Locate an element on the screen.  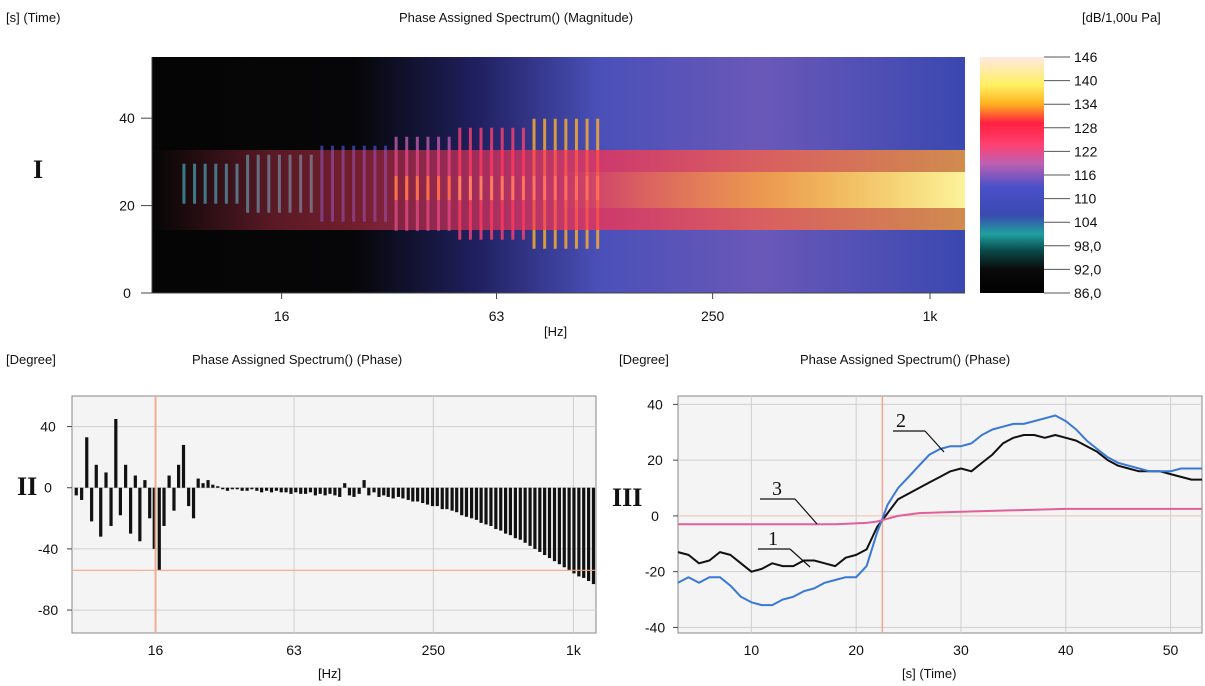
phase-freq-y-ticks: 40 0 -40 -80 is located at coordinates (55, 518).